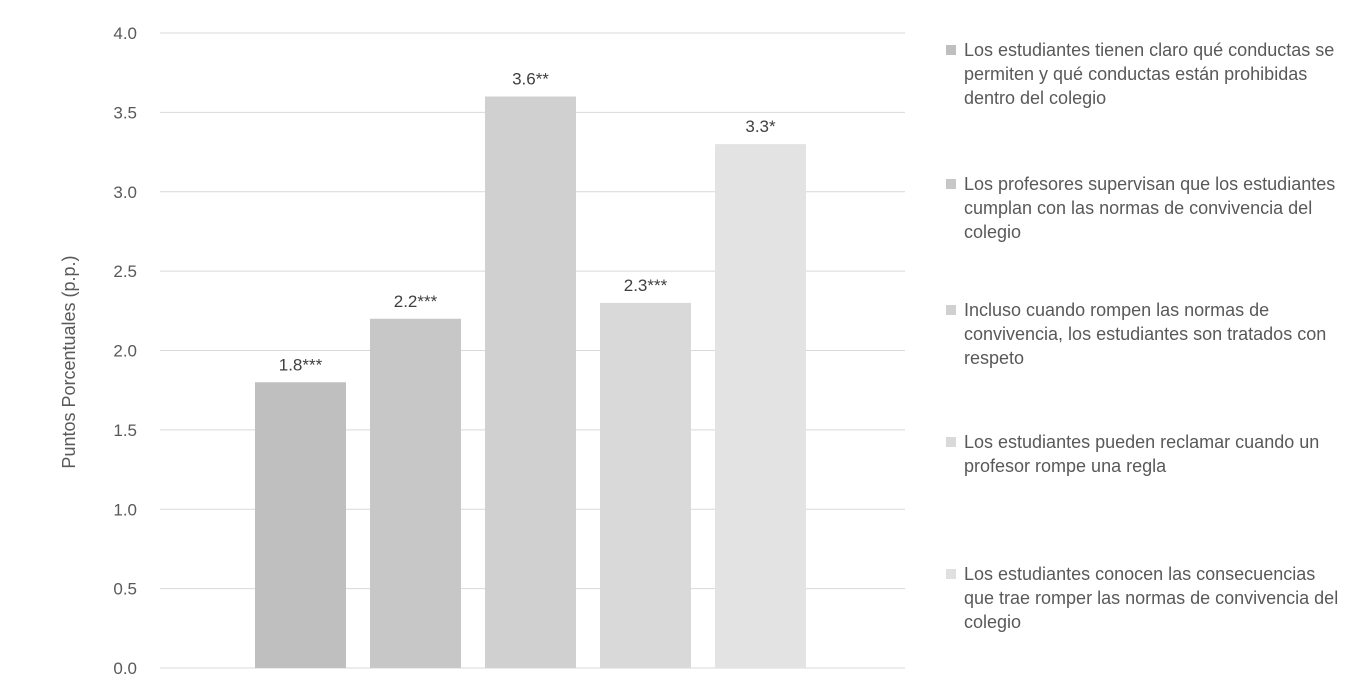 This screenshot has height=684, width=1349. Describe the element at coordinates (760, 126) in the screenshot. I see `bar-value-label: 3.3*` at that location.